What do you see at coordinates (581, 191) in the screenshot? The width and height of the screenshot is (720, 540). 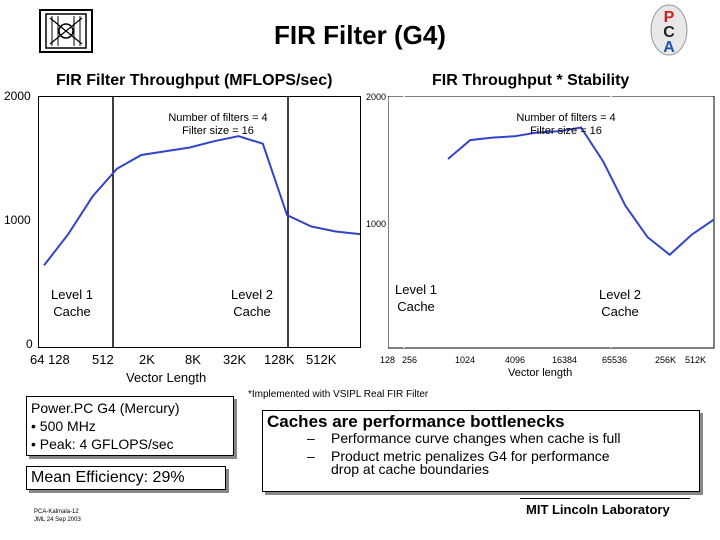 I see `right-series-line` at bounding box center [581, 191].